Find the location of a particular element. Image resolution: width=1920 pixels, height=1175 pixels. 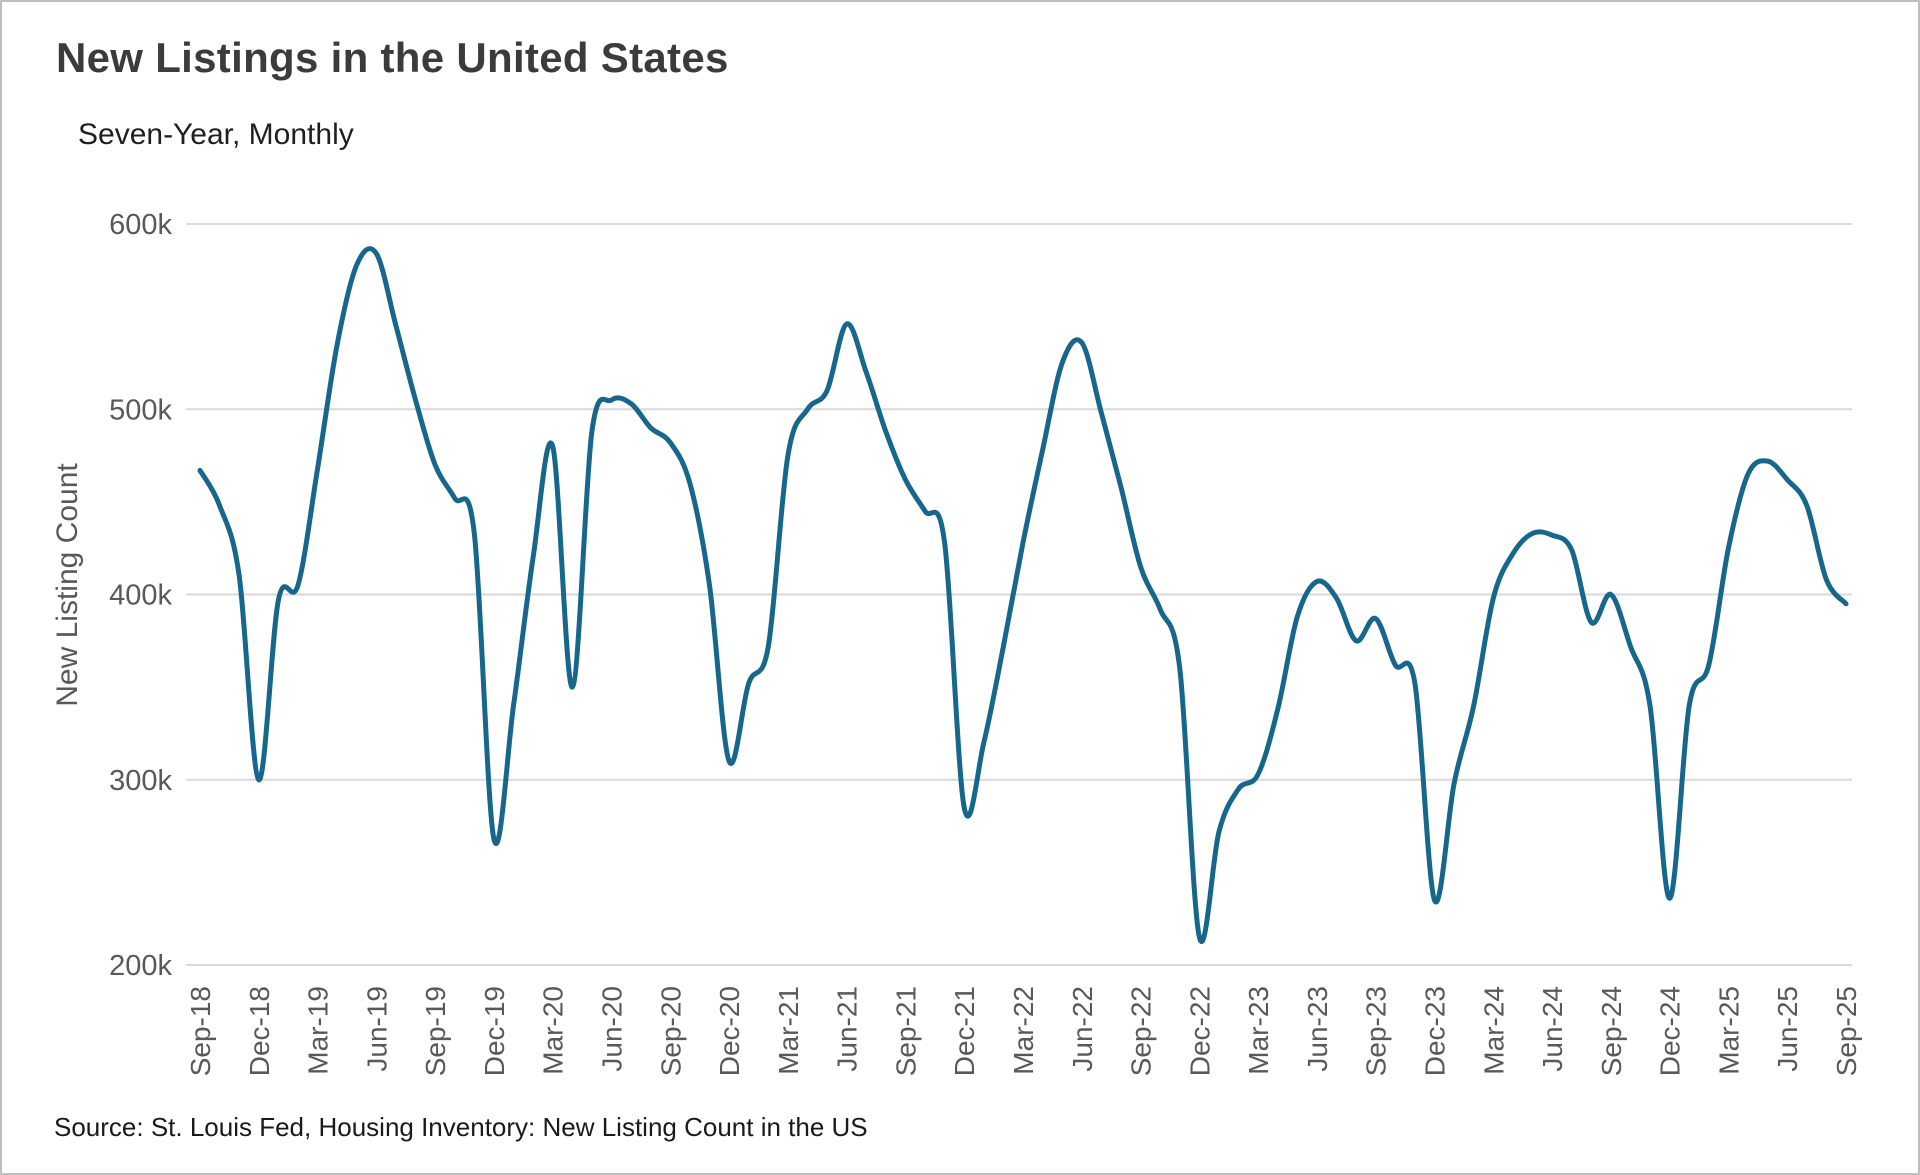

x-tick-label: Jun-20 is located at coordinates (612, 1029).